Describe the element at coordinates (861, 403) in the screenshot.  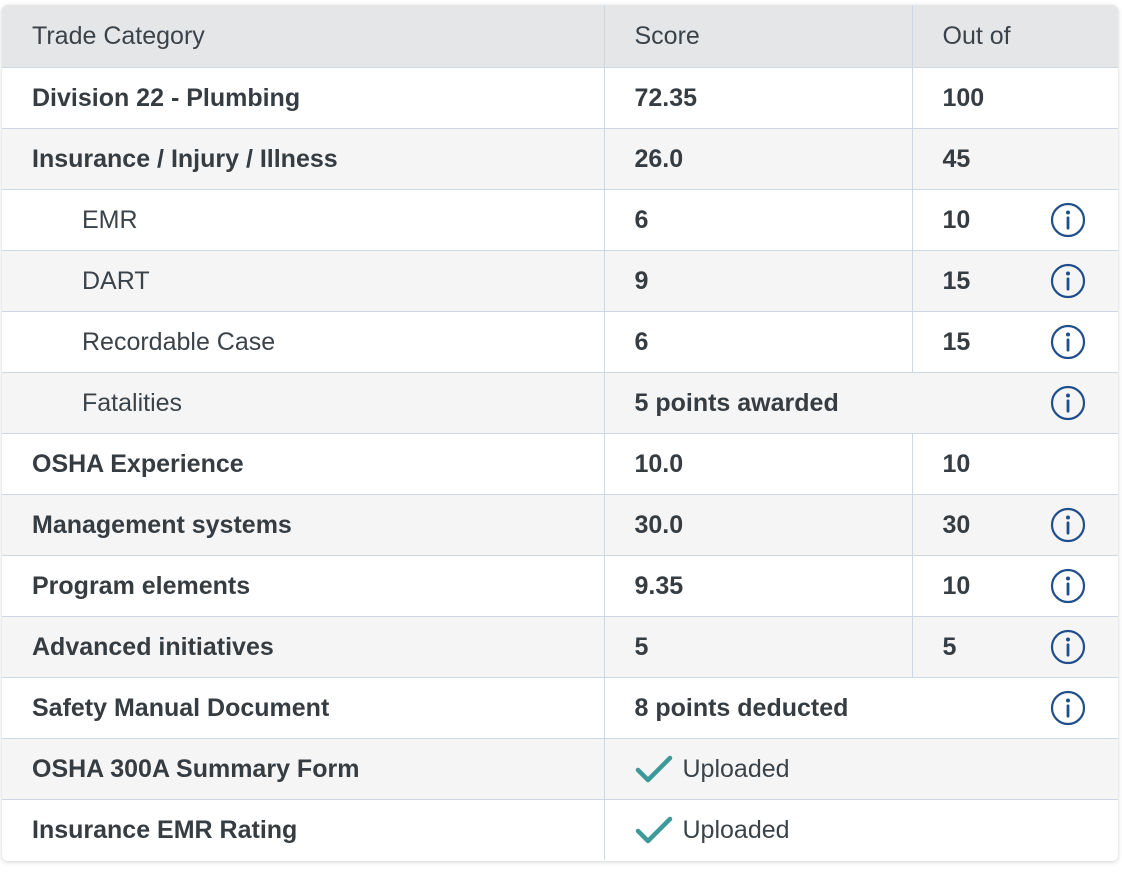
I see `row-note-cell: 5 points awarded` at that location.